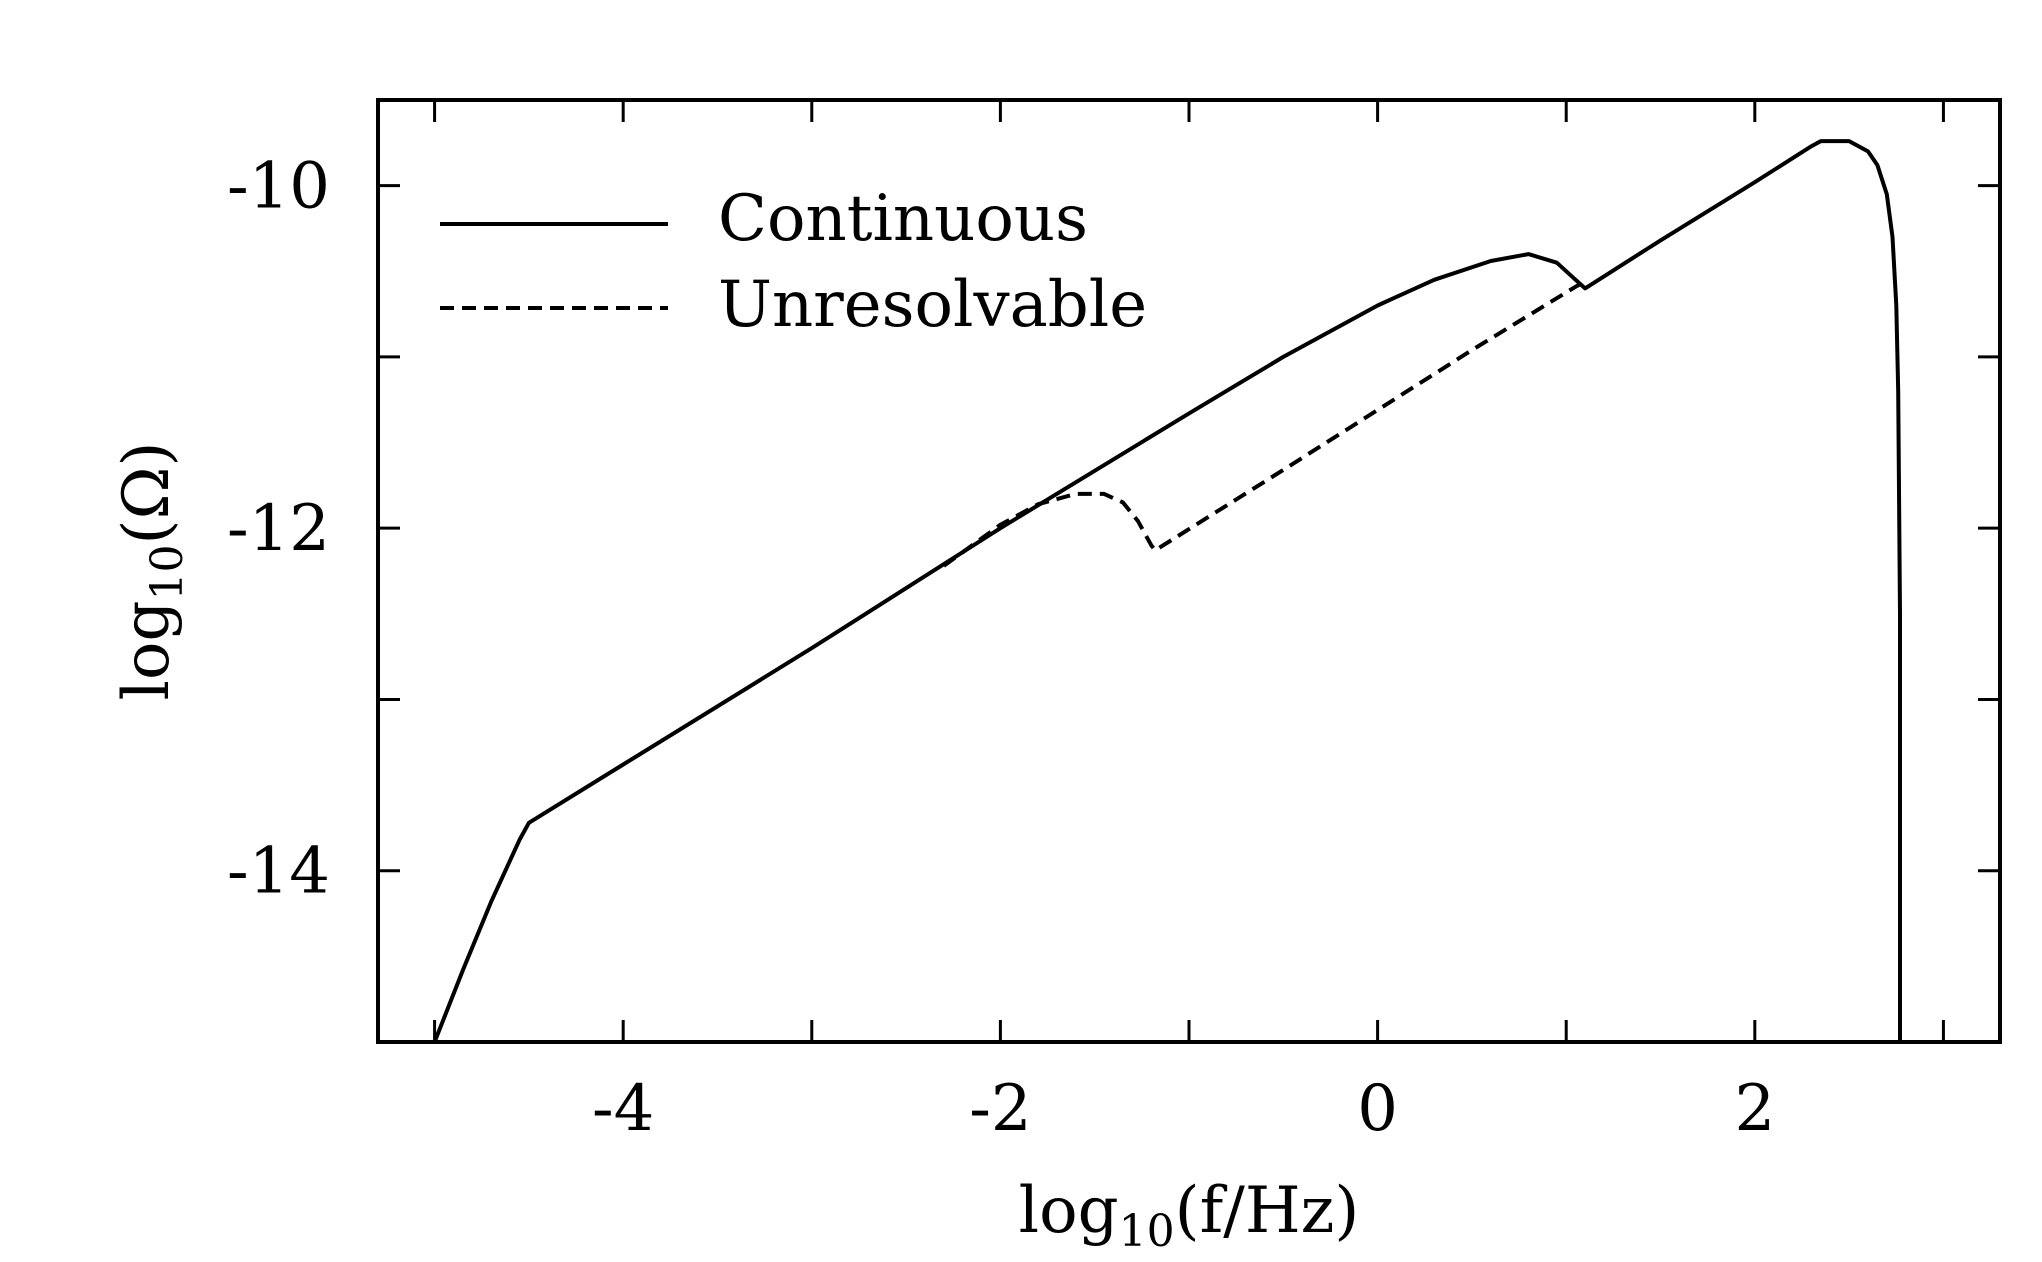 The image size is (2042, 1262). What do you see at coordinates (1147, 1231) in the screenshot?
I see `x-axis-label-subscript: 10` at bounding box center [1147, 1231].